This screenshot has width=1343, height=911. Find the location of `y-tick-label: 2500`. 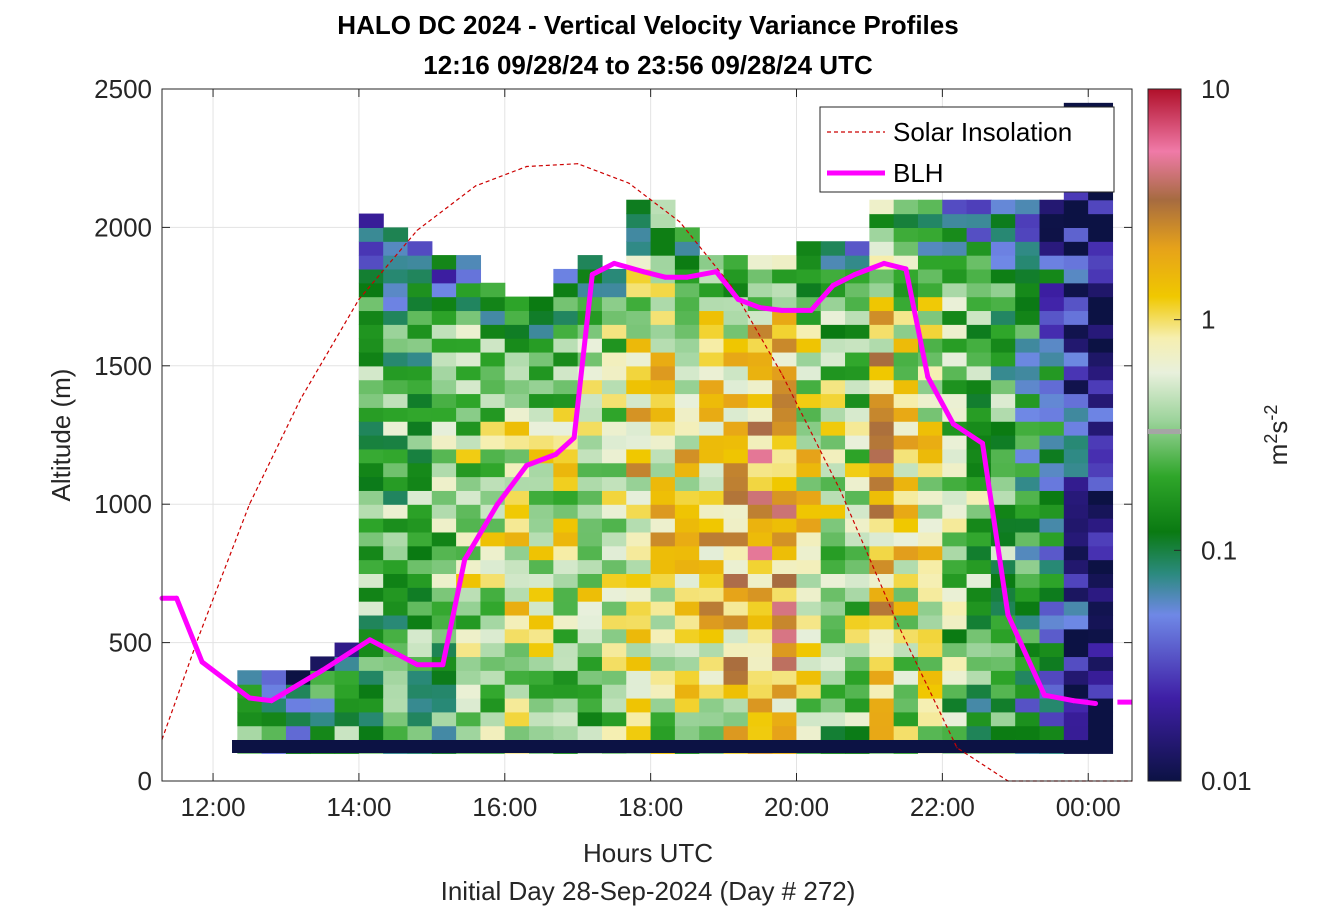

y-tick-label: 2500 is located at coordinates (123, 89).